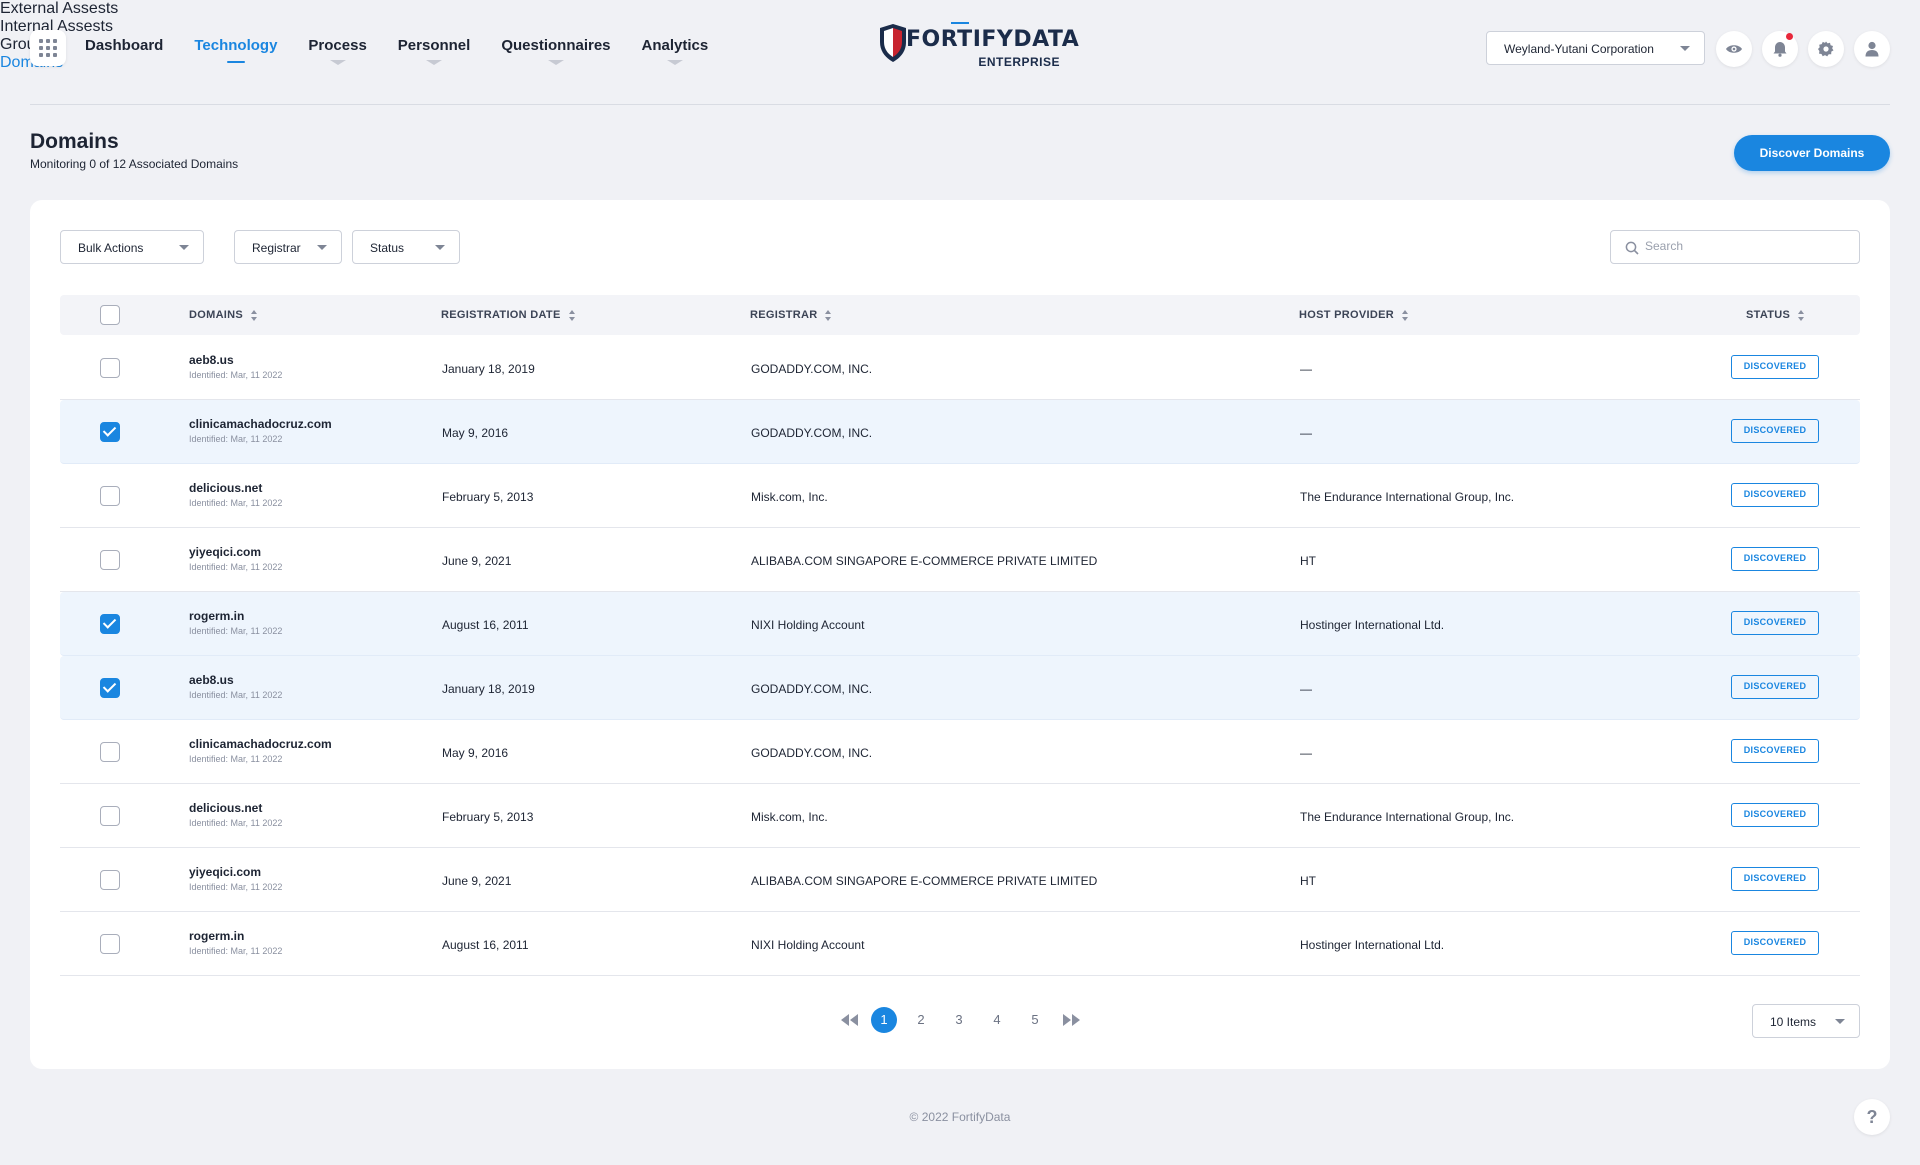 Image resolution: width=1920 pixels, height=1165 pixels. I want to click on items-per-page-value: 10 Items, so click(1793, 1022).